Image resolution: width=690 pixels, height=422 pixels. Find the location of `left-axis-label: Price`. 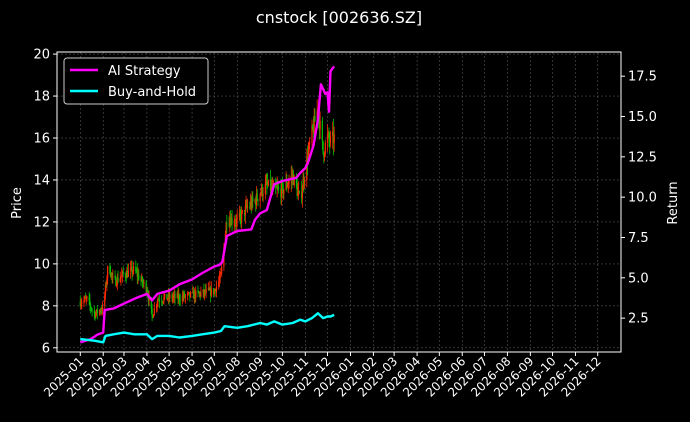

left-axis-label: Price is located at coordinates (17, 203).